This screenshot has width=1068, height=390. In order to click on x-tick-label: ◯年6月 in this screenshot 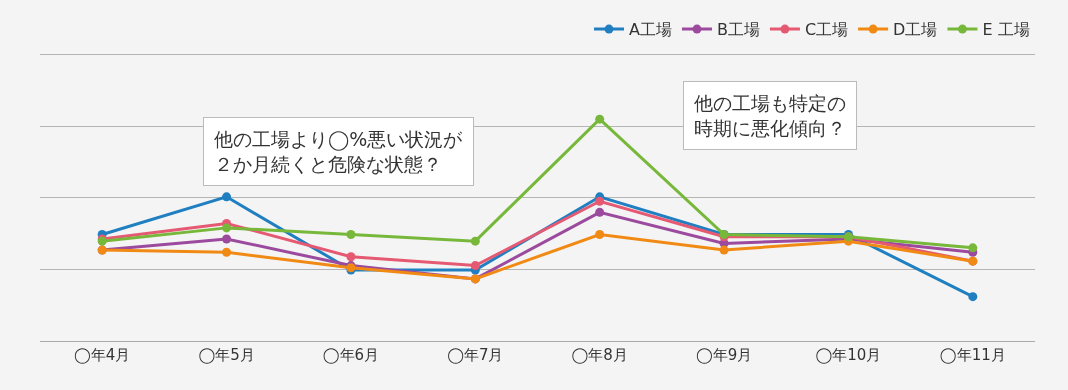, I will do `click(351, 355)`.